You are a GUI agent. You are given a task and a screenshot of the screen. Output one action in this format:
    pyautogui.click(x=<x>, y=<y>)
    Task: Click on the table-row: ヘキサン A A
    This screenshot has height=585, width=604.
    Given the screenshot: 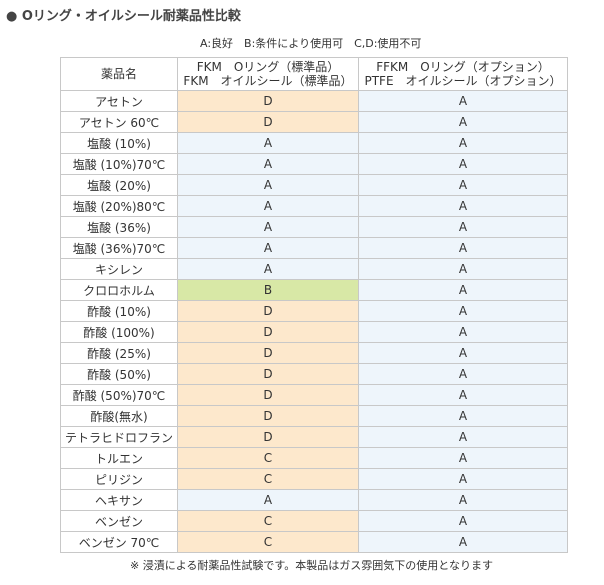 What is the action you would take?
    pyautogui.click(x=314, y=500)
    